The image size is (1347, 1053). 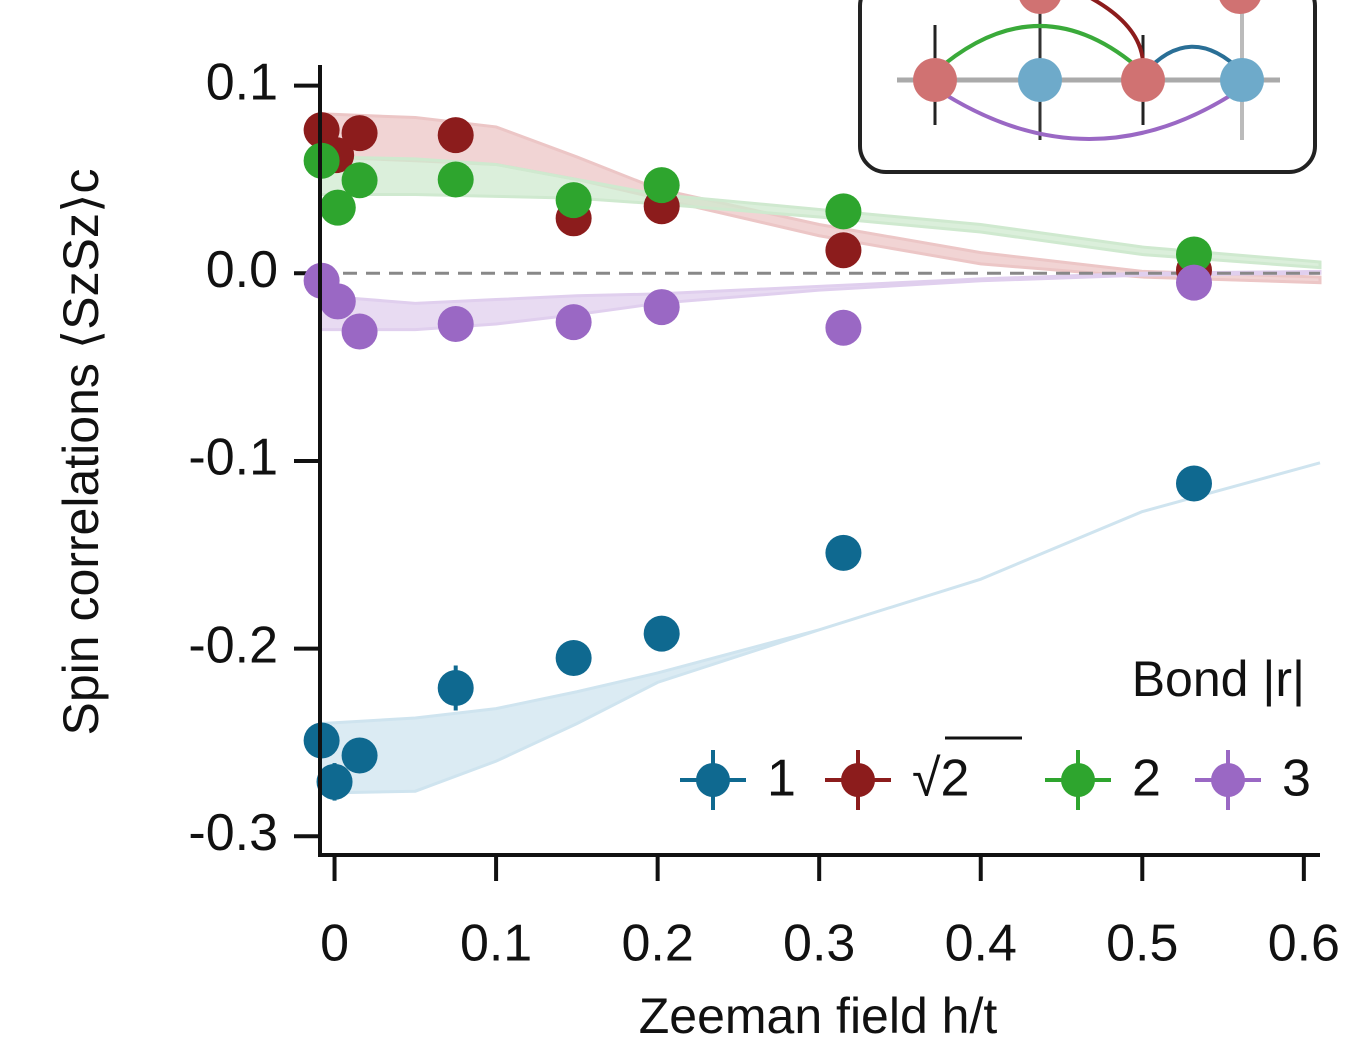 I want to click on y-tick-label: -0.2, so click(x=233, y=645).